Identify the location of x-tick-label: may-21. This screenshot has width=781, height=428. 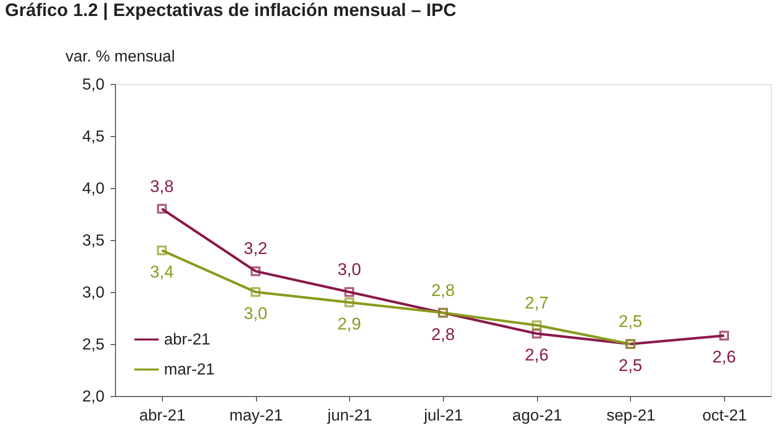
(256, 416).